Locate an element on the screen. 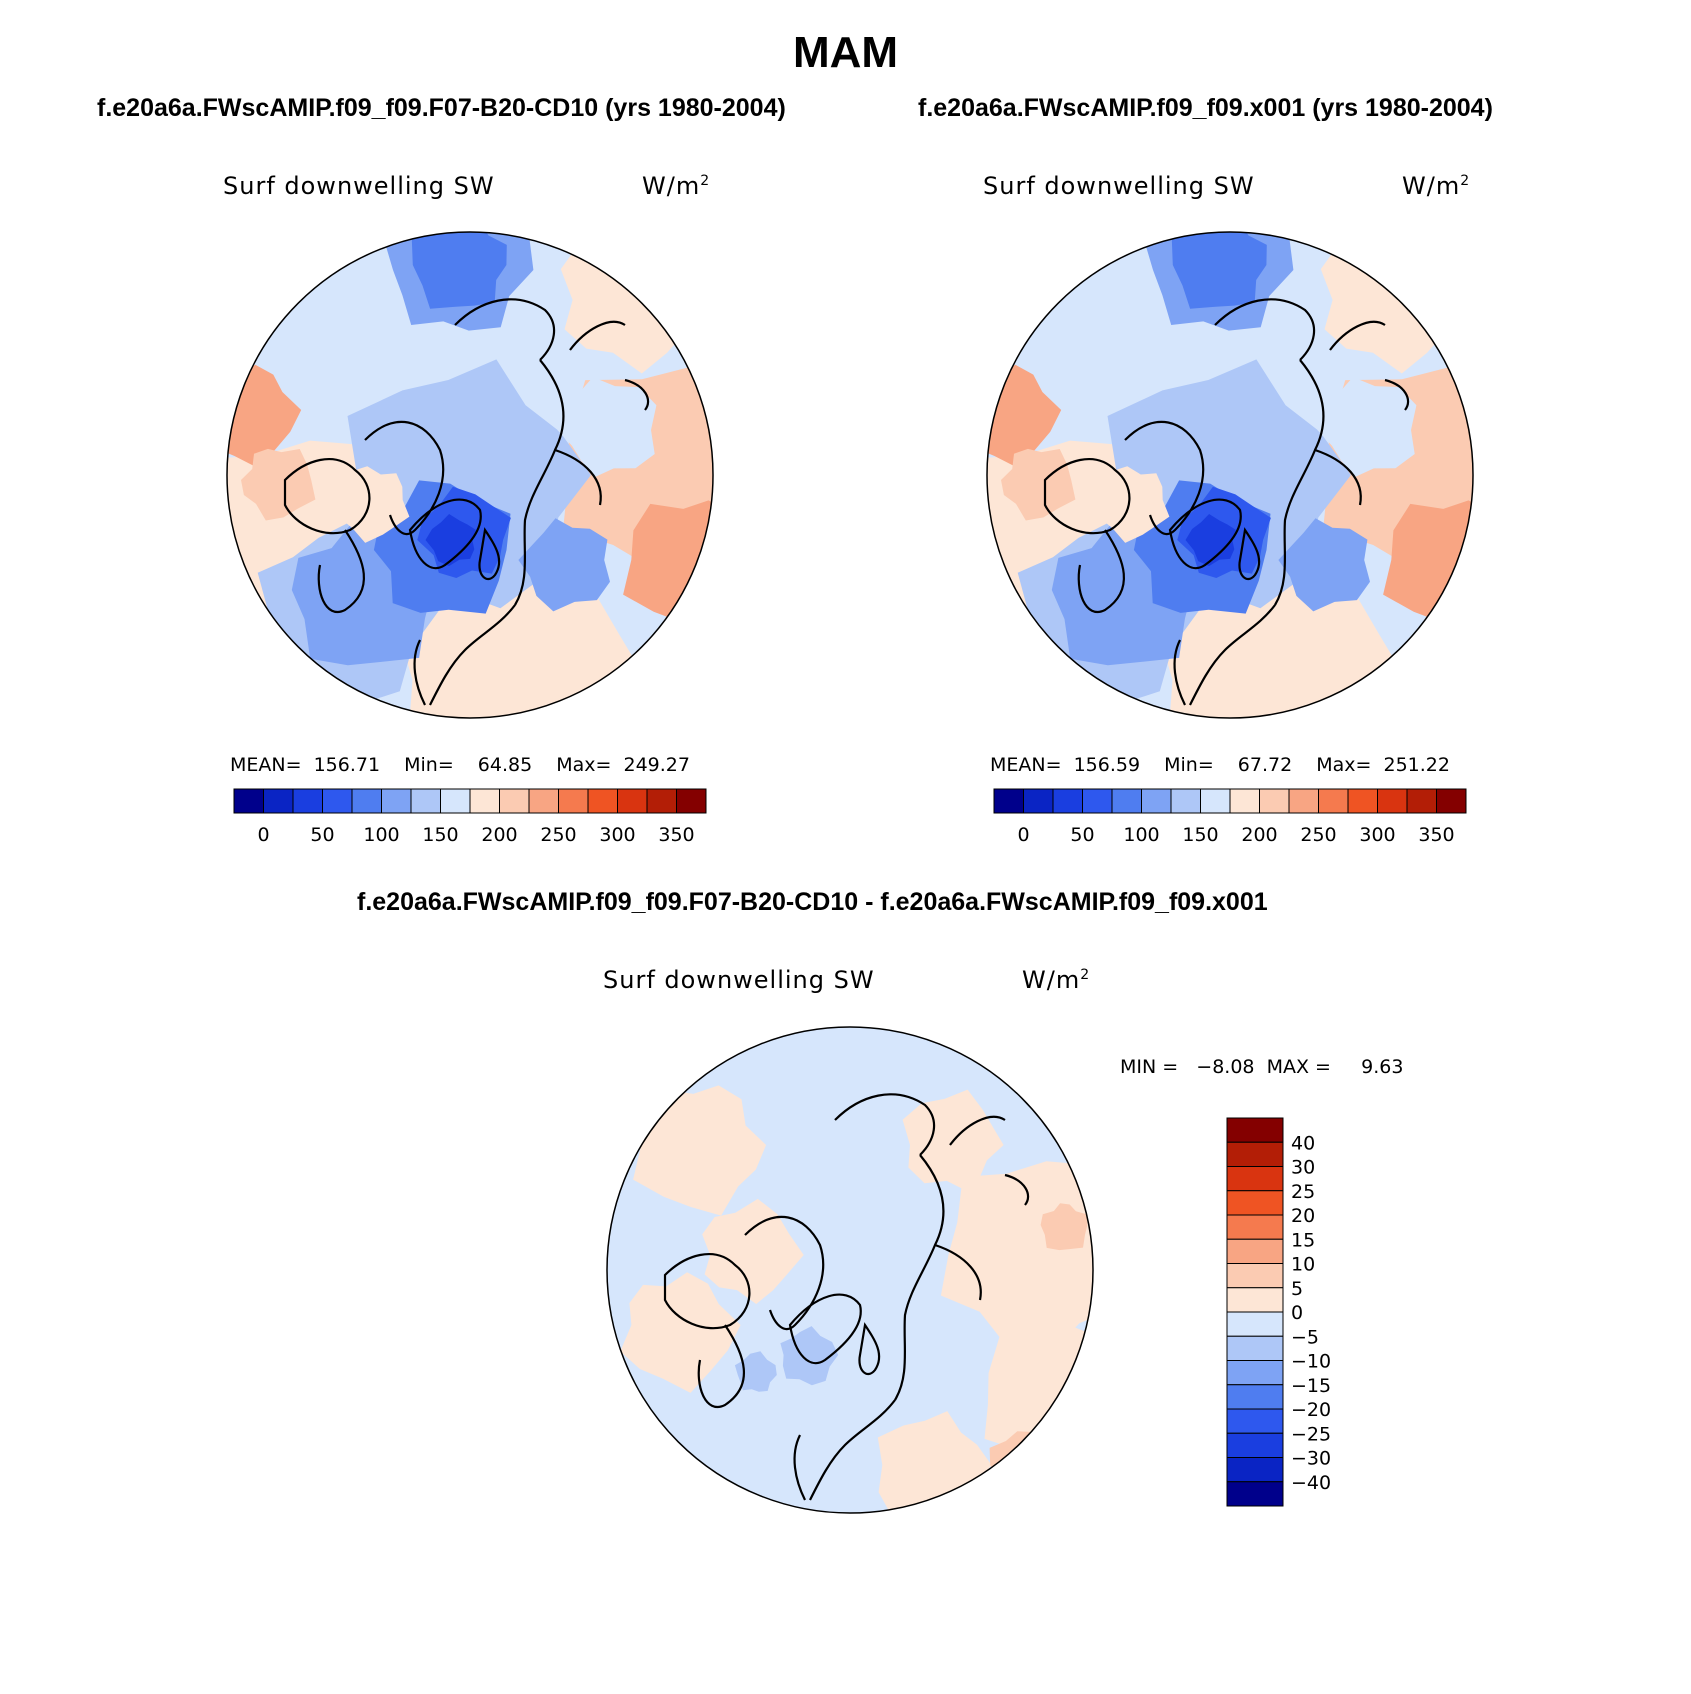 This screenshot has width=1691, height=1694. panel-2-mean-value: 156.59 is located at coordinates (1107, 765).